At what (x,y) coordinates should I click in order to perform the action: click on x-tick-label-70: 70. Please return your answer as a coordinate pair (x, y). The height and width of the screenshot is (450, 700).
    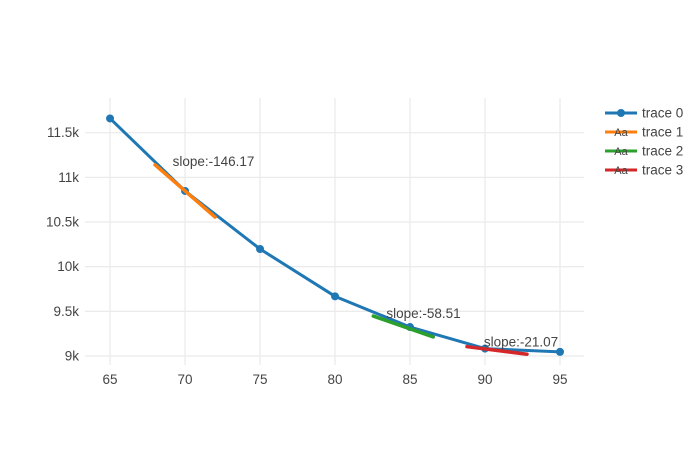
    Looking at the image, I should click on (185, 379).